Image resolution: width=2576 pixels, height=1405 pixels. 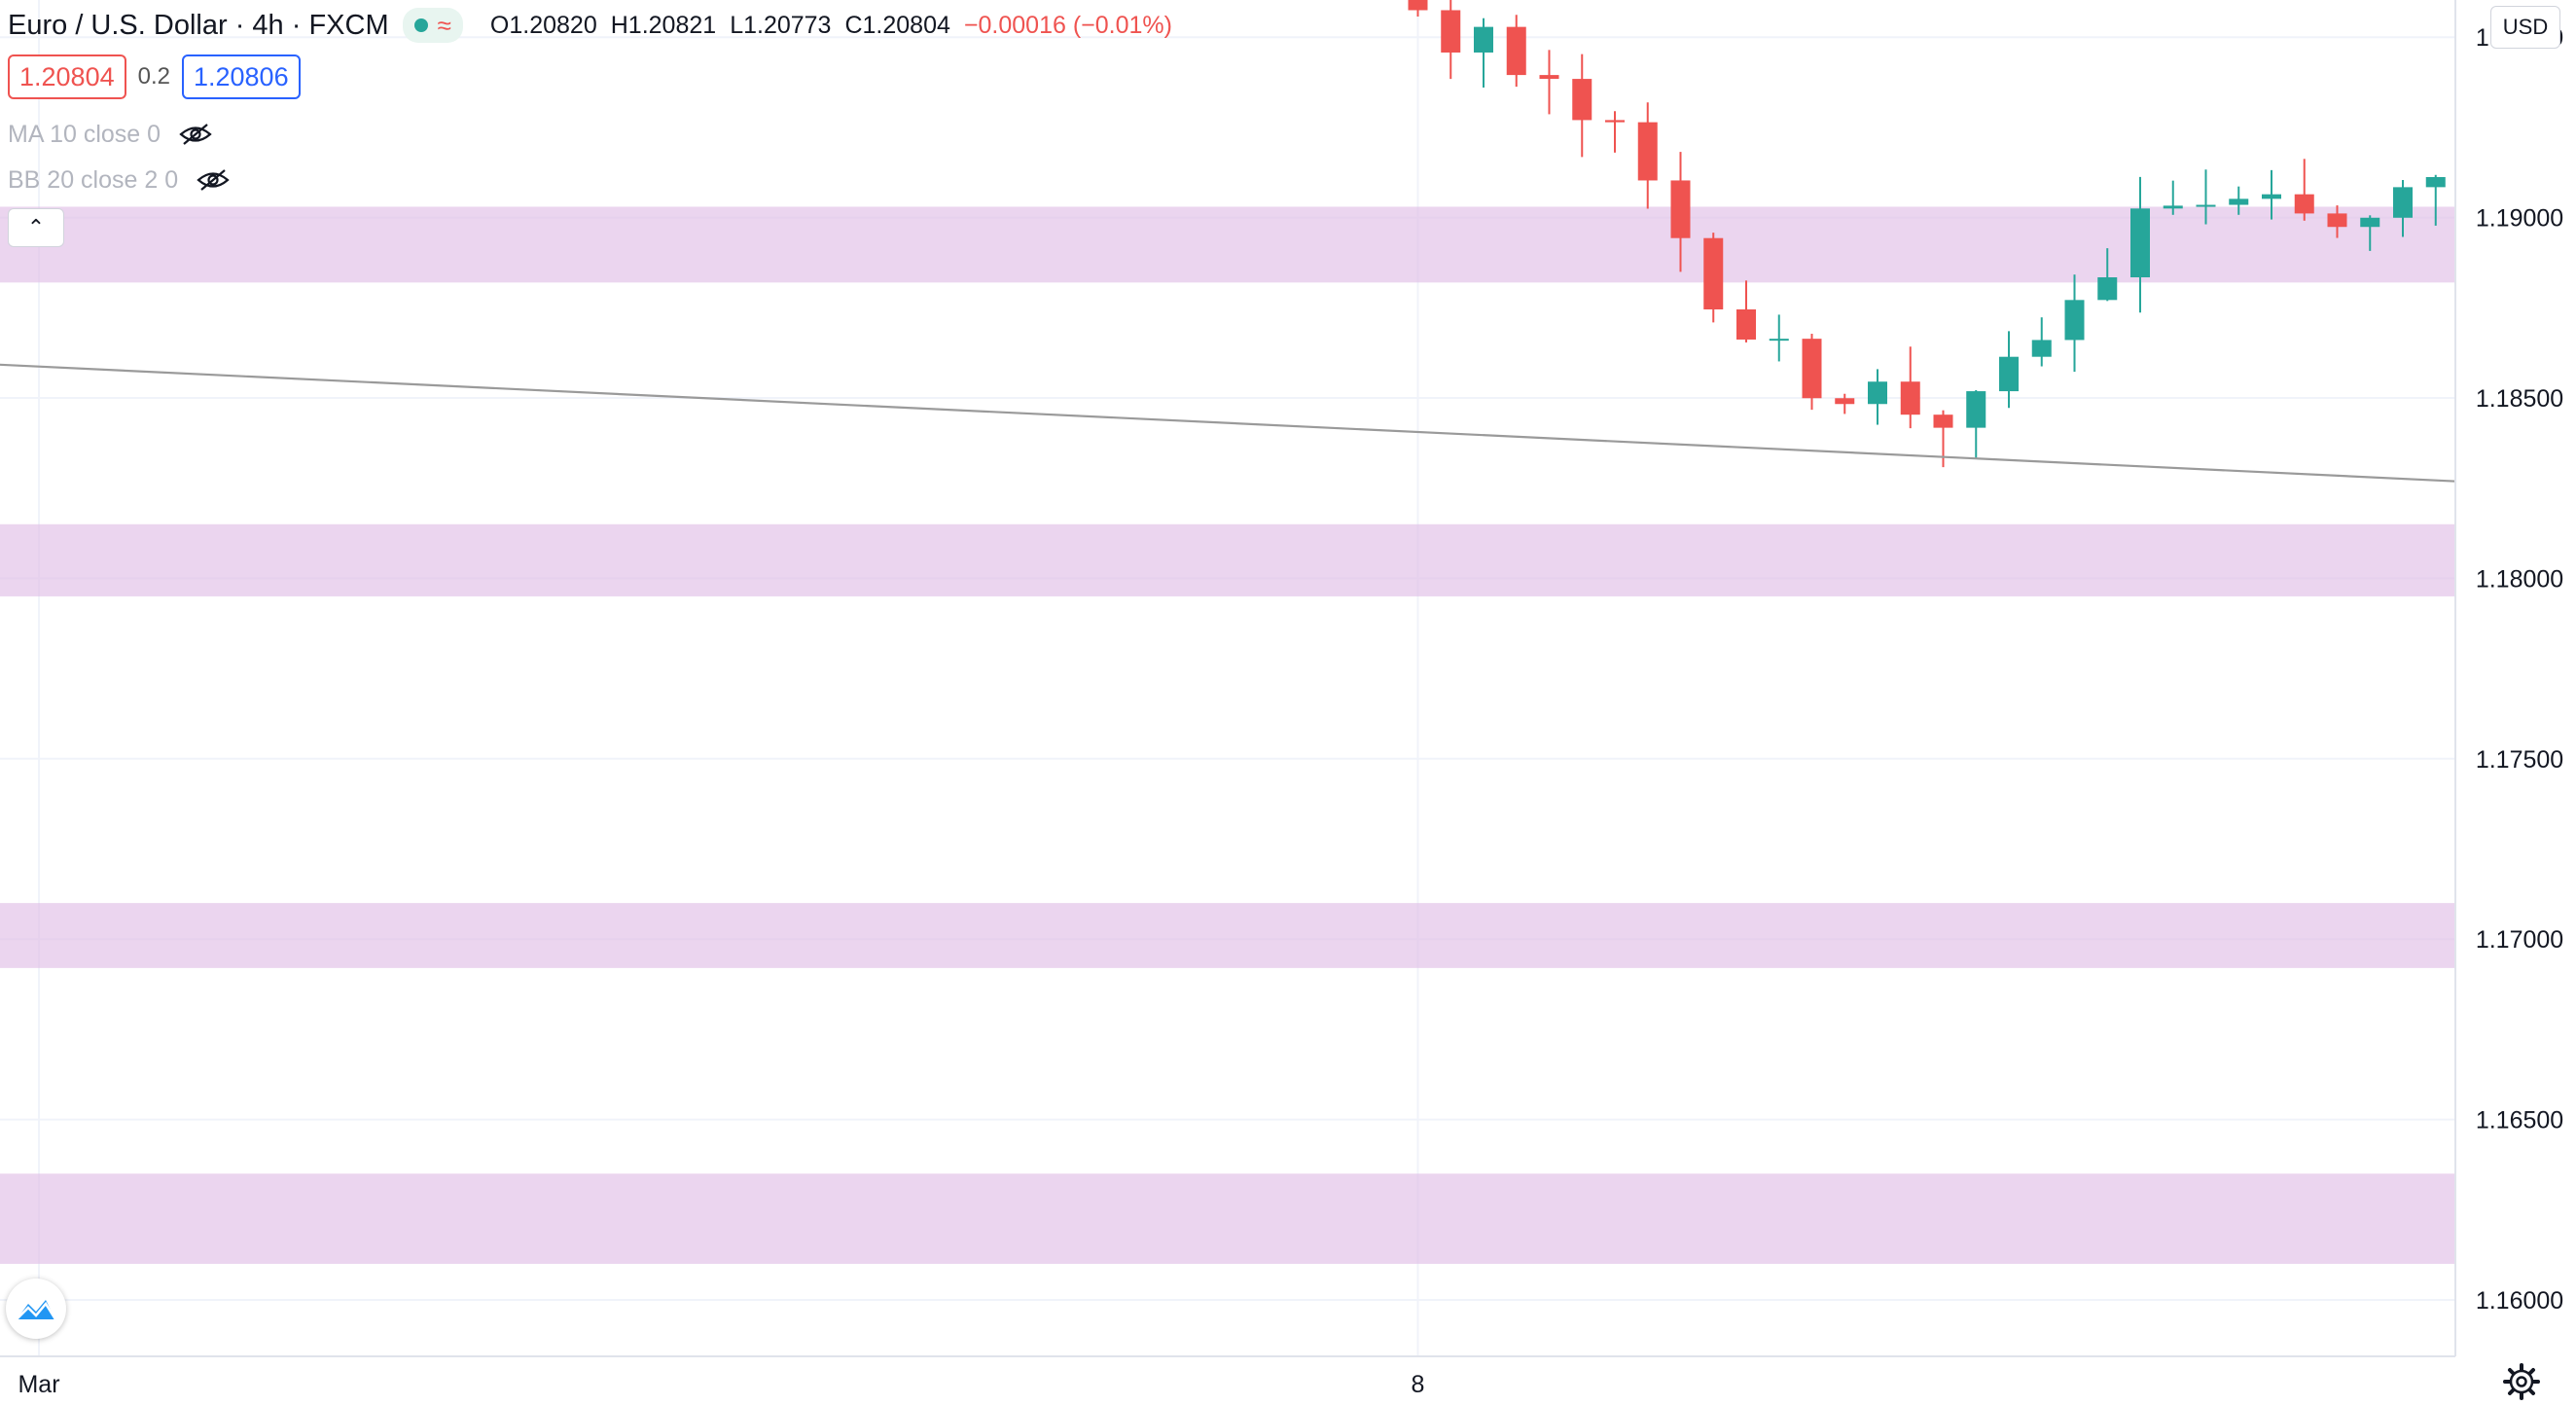 What do you see at coordinates (2521, 1381) in the screenshot?
I see `gear-icon` at bounding box center [2521, 1381].